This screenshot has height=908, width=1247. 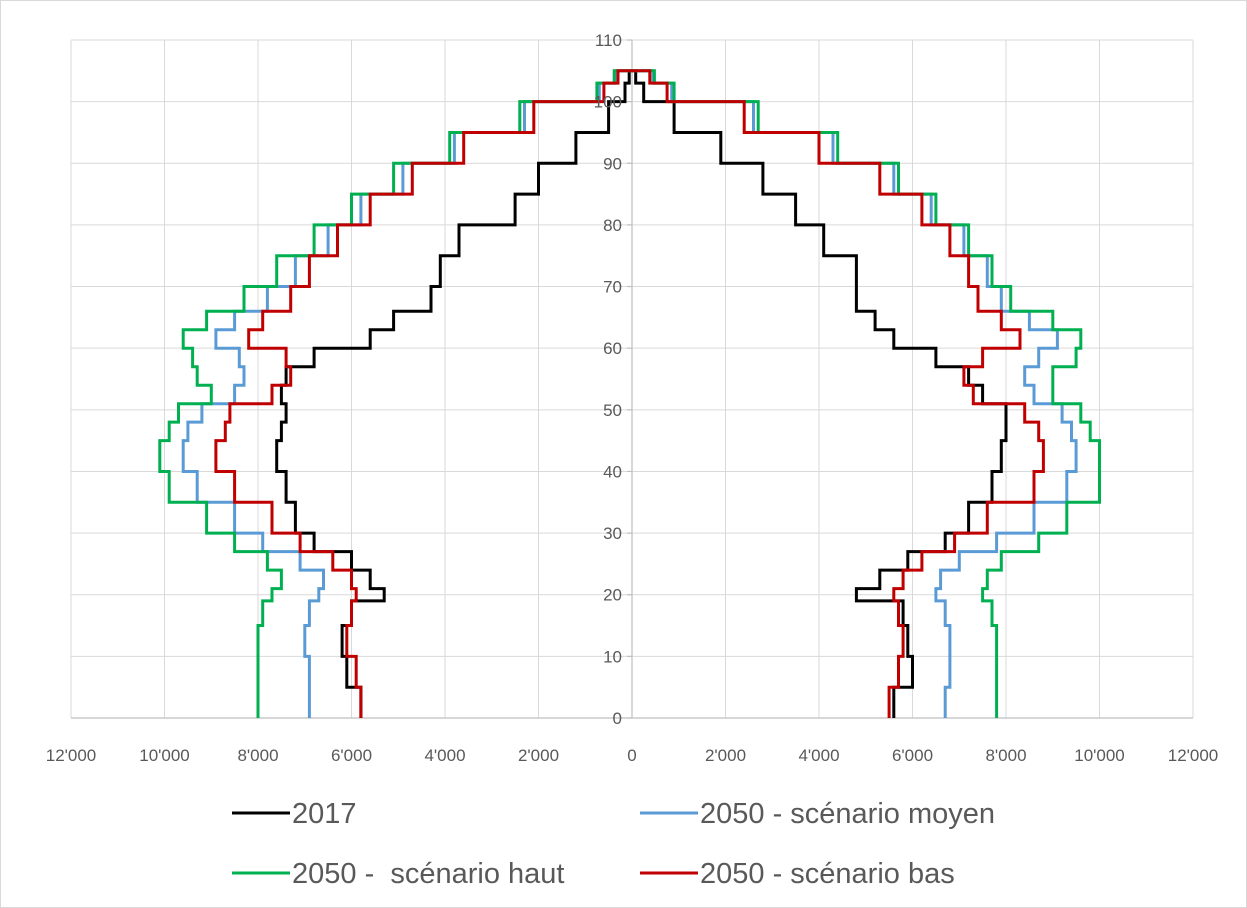 What do you see at coordinates (612, 410) in the screenshot?
I see `y-tick-label: 50` at bounding box center [612, 410].